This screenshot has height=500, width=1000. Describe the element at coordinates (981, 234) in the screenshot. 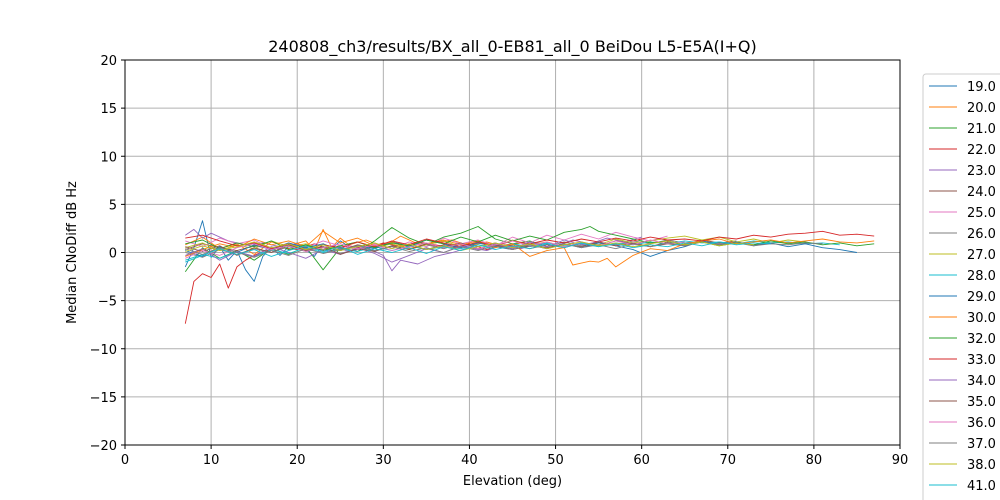

I see `legend-label: 26.0` at that location.